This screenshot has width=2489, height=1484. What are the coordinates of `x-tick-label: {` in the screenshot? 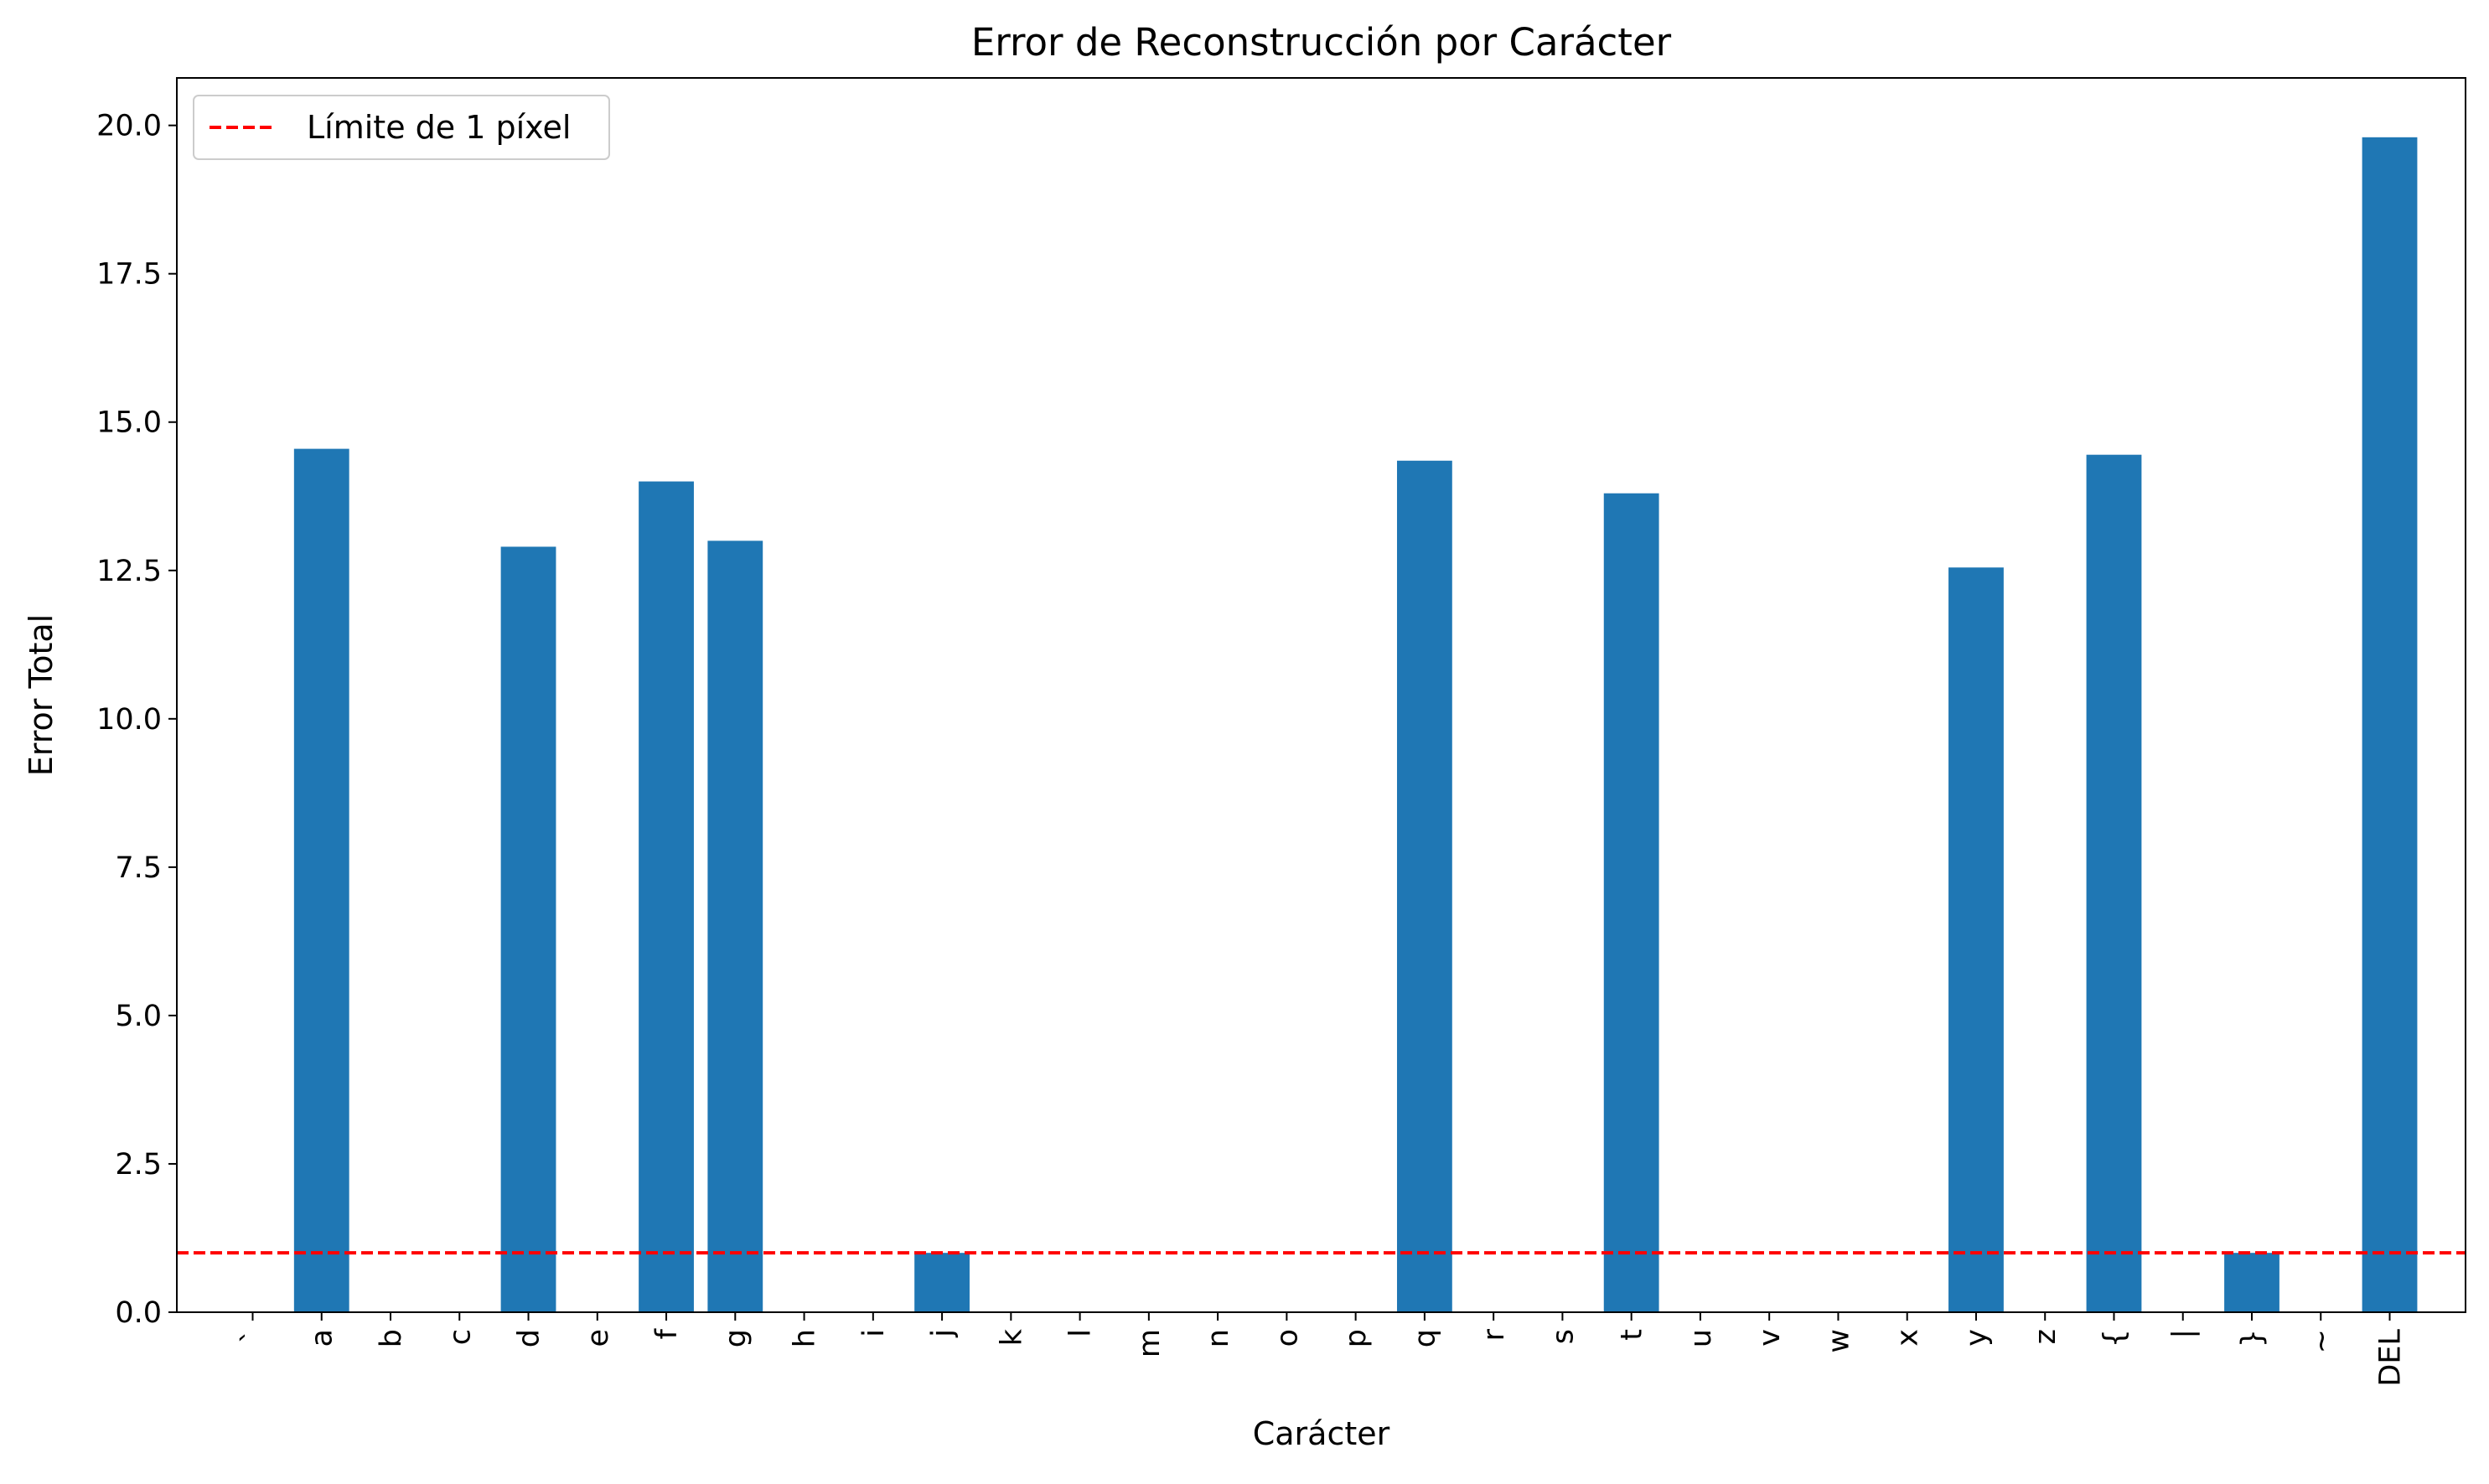 It's located at (2114, 1338).